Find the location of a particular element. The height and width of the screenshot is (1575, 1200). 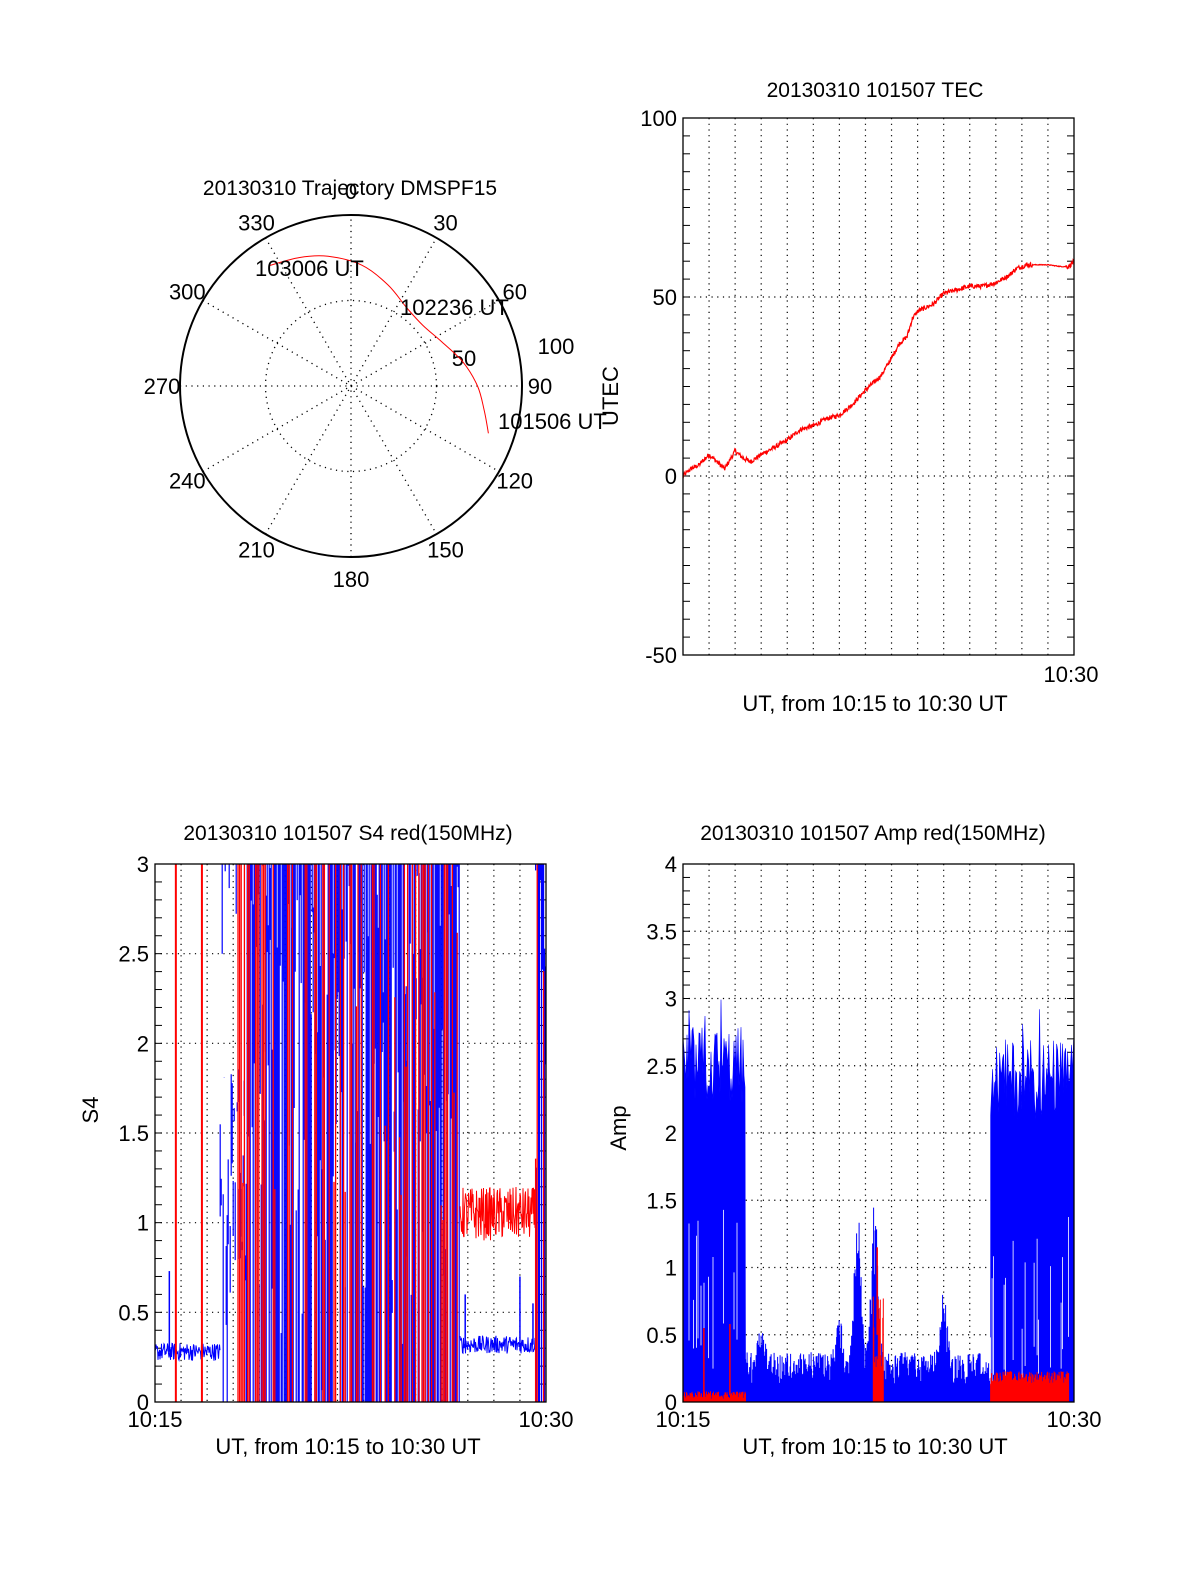

polar-azimuth-label: 270 is located at coordinates (162, 386).